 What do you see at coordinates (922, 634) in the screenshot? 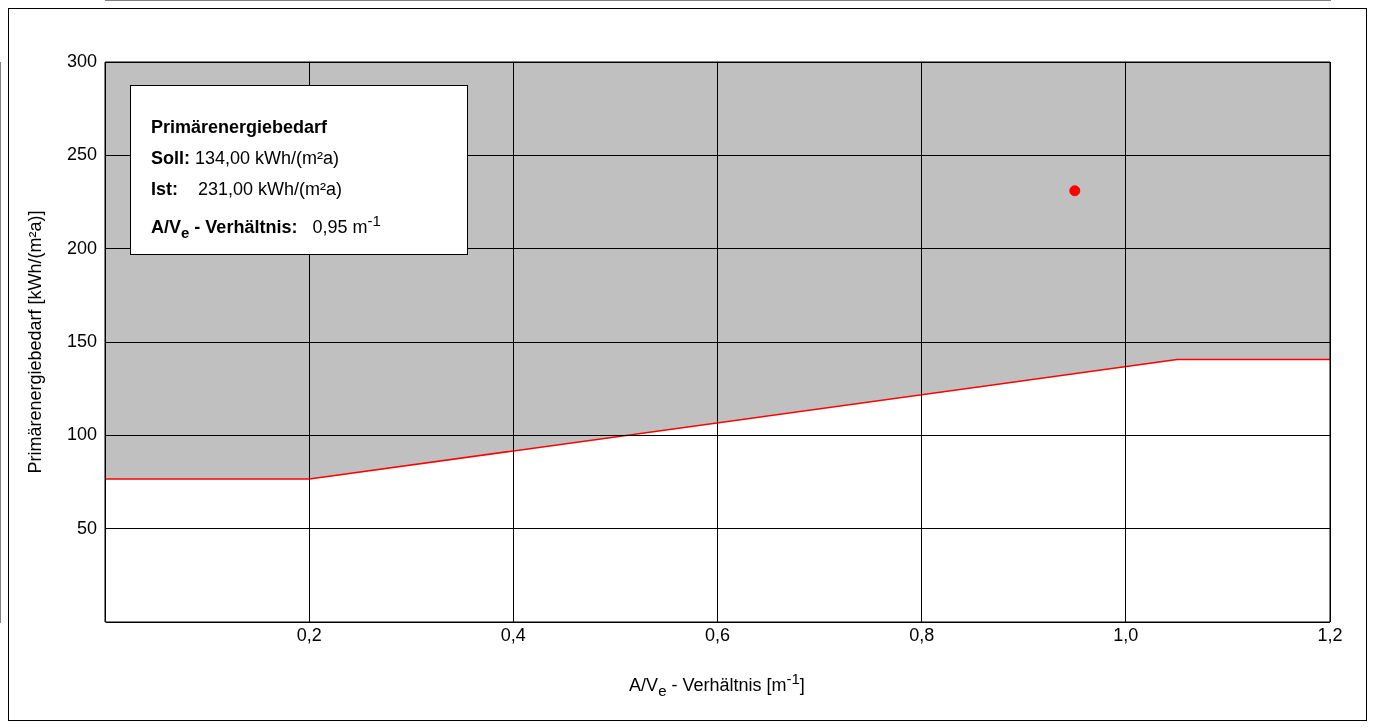
I see `x-tick-label: 0,8` at bounding box center [922, 634].